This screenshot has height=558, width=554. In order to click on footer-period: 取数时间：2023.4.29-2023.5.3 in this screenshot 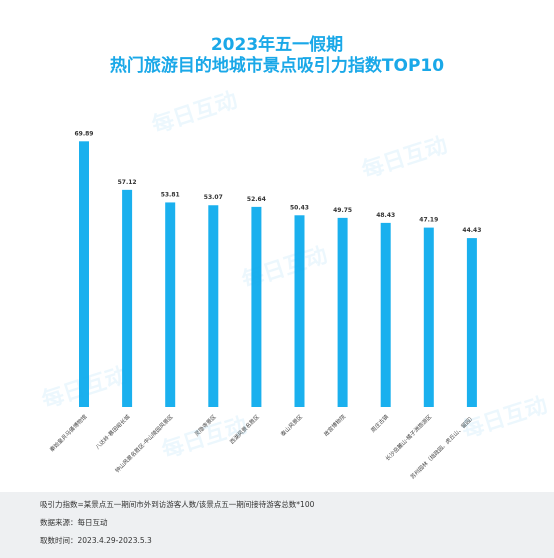, I will do `click(96, 540)`.